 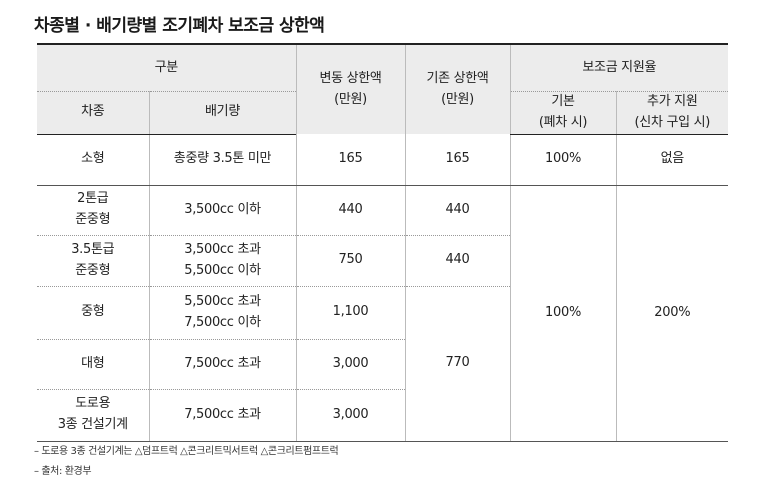 What do you see at coordinates (63, 471) in the screenshot?
I see `footnote-source: – 출처: 환경부` at bounding box center [63, 471].